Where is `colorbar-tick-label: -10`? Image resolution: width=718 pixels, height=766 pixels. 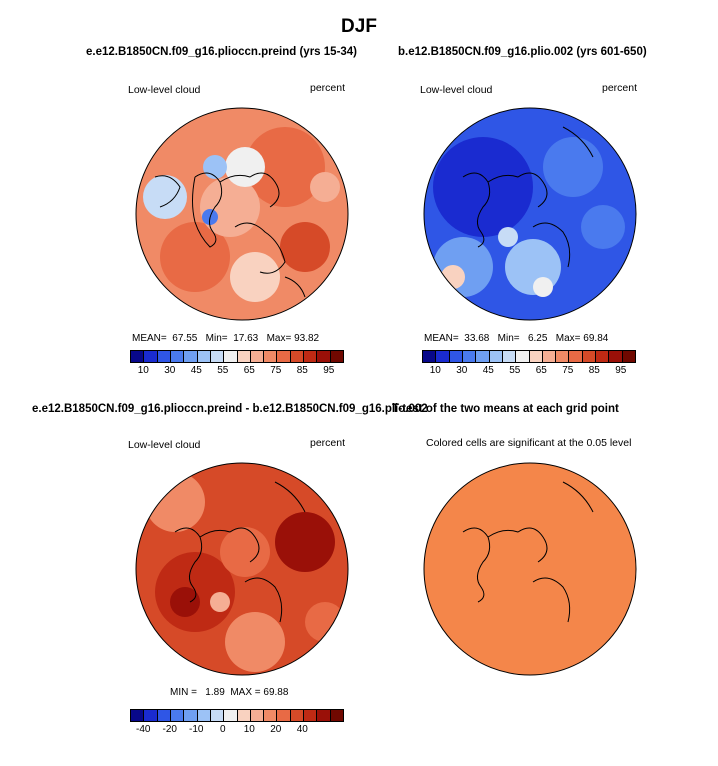 colorbar-tick-label: -10 is located at coordinates (196, 729).